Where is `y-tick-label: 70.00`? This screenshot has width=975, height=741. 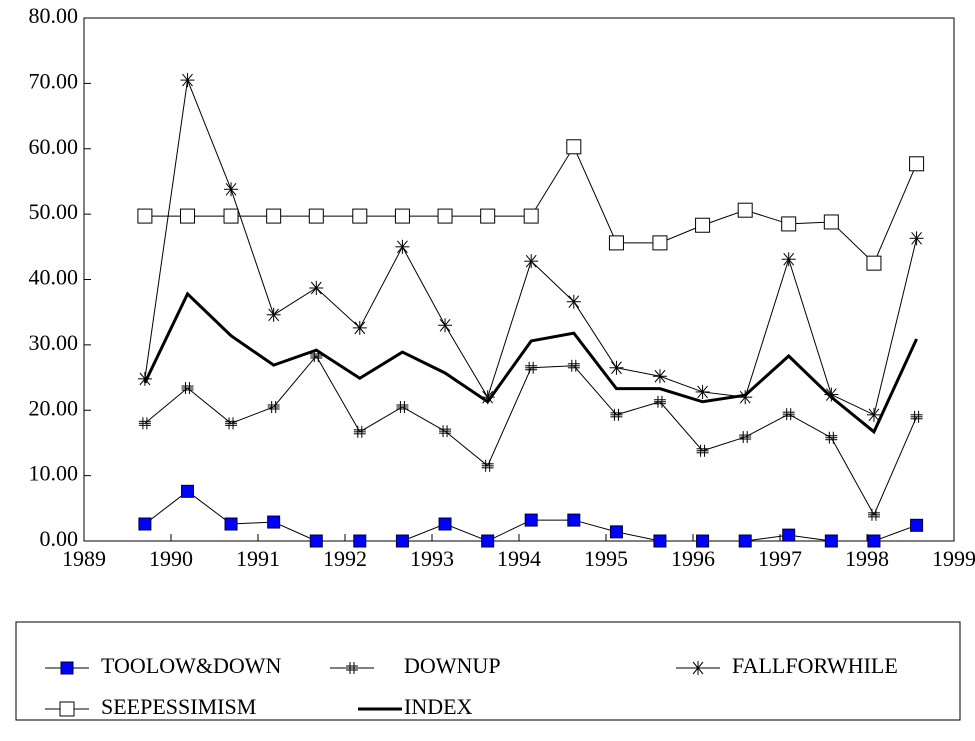 y-tick-label: 70.00 is located at coordinates (54, 80).